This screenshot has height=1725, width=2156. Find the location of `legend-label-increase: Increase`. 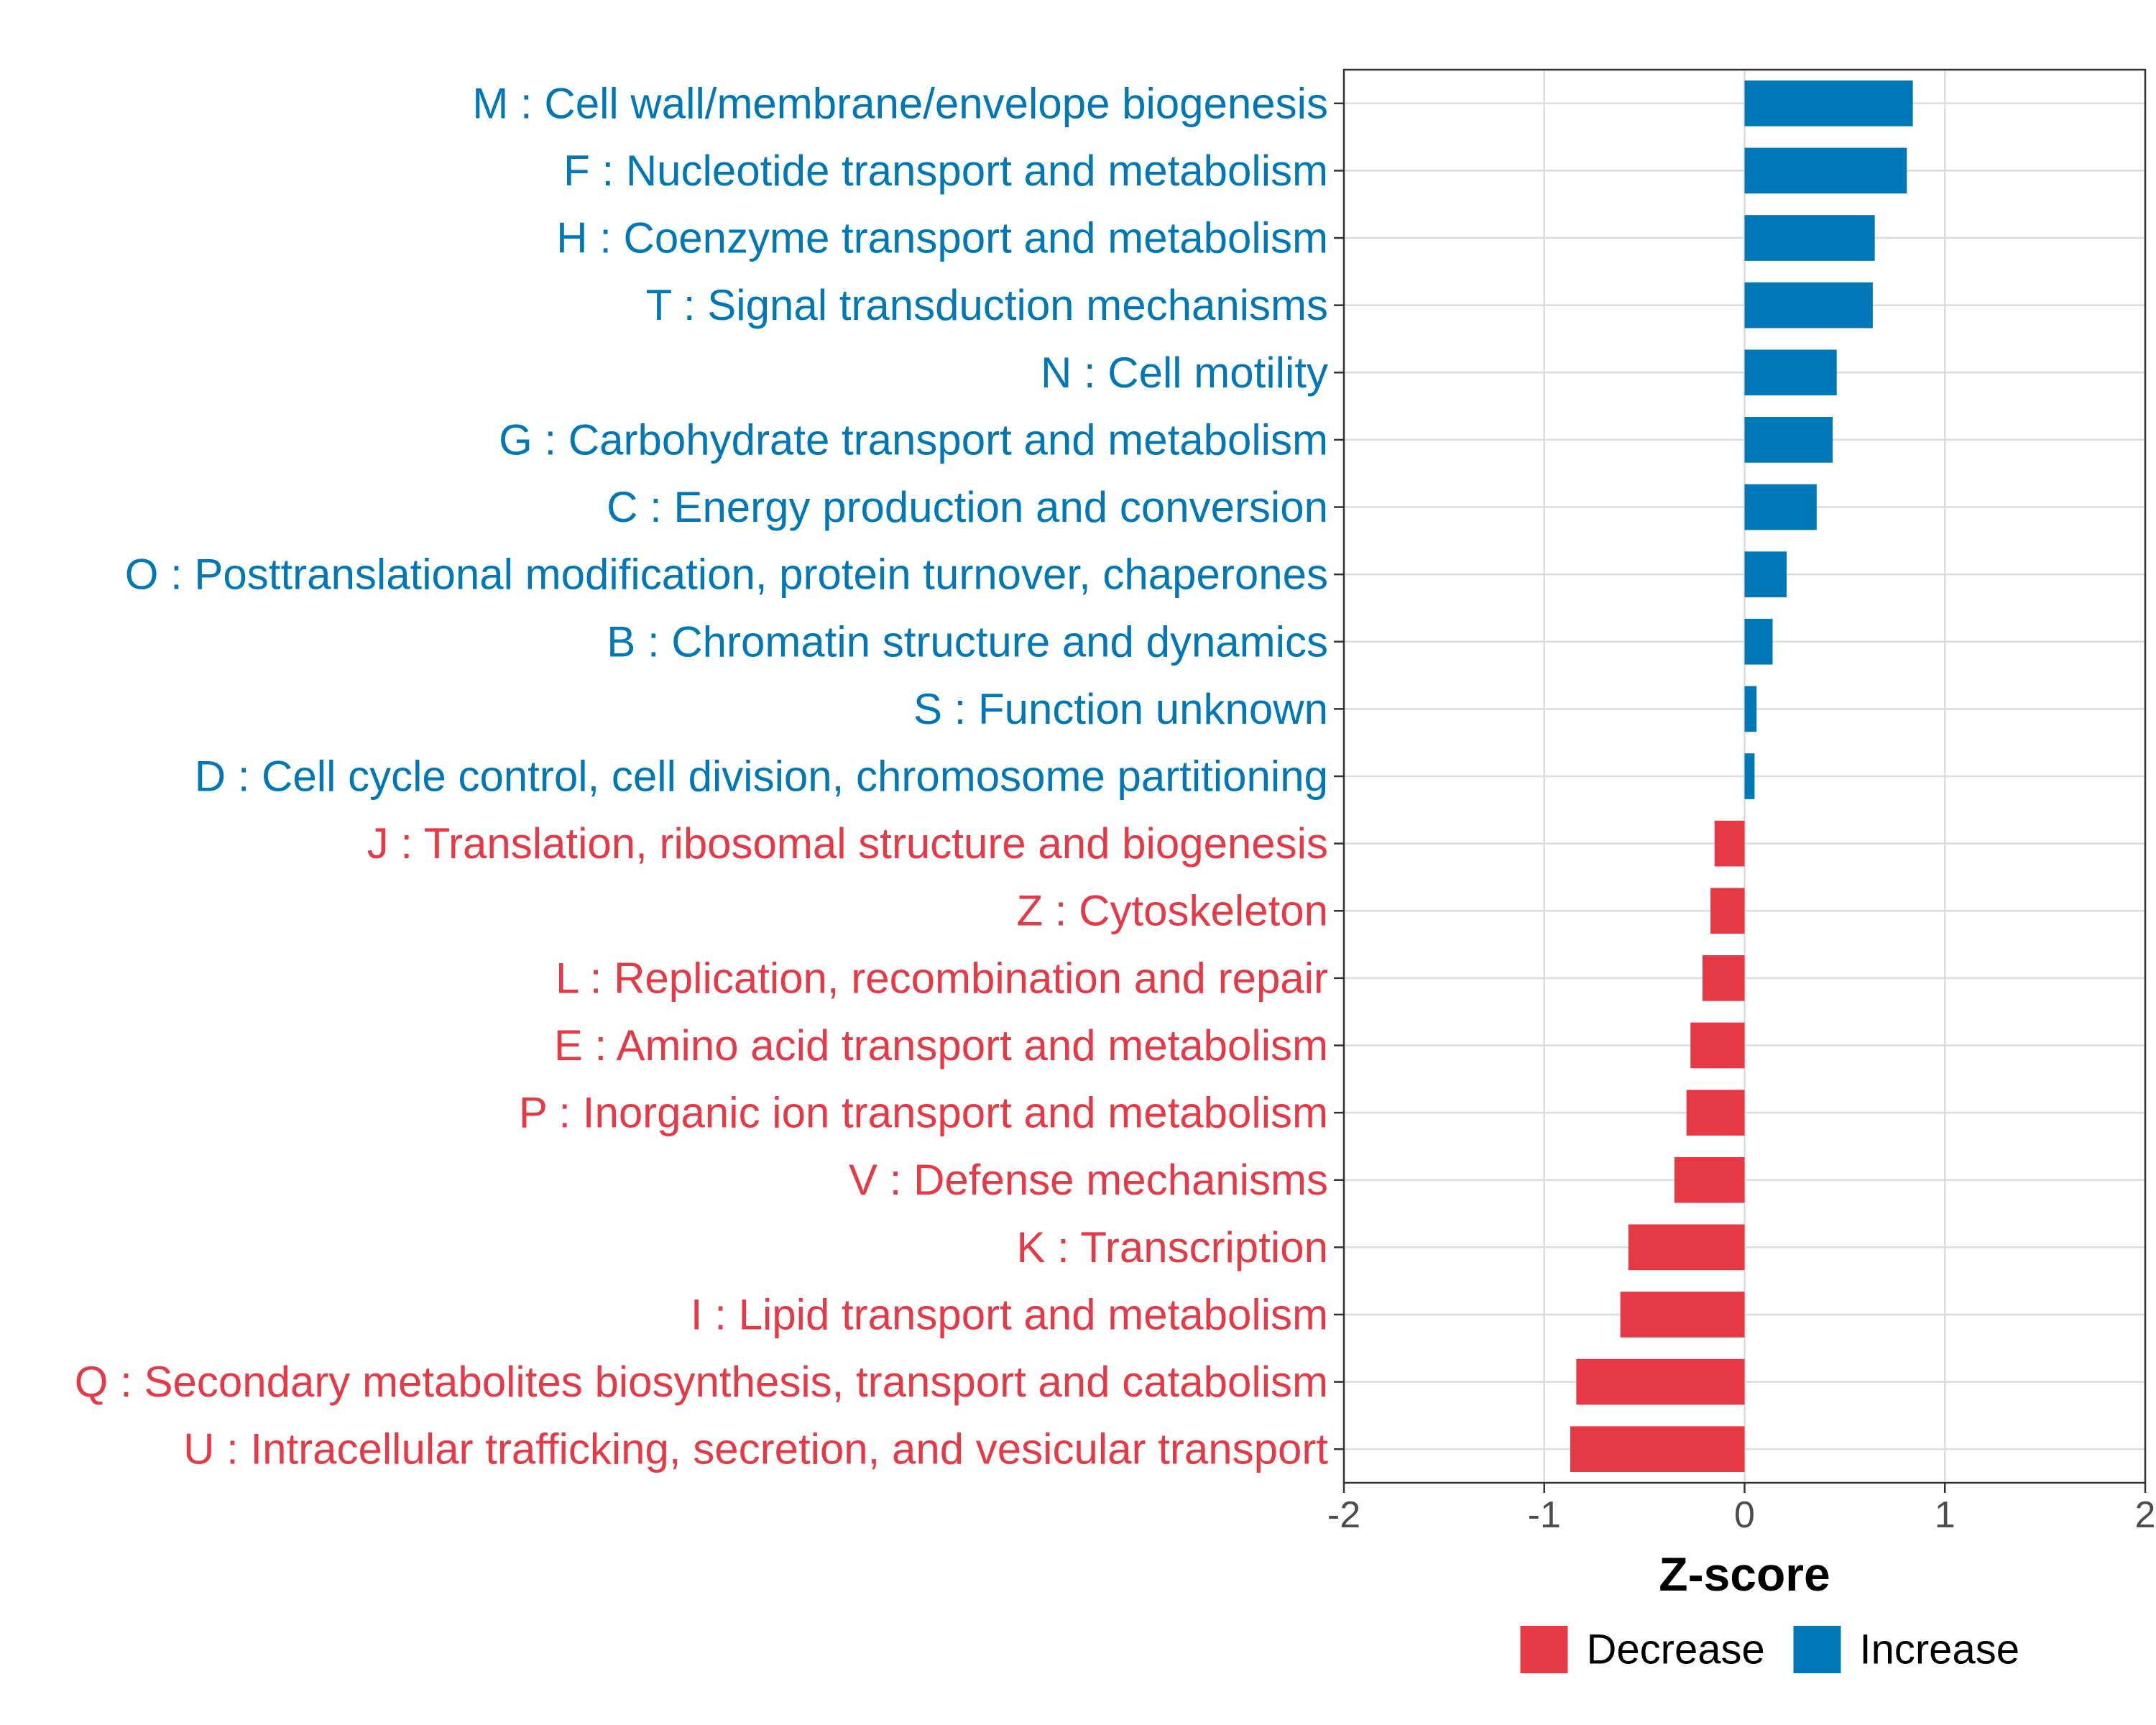

legend-label-increase: Increase is located at coordinates (1939, 1650).